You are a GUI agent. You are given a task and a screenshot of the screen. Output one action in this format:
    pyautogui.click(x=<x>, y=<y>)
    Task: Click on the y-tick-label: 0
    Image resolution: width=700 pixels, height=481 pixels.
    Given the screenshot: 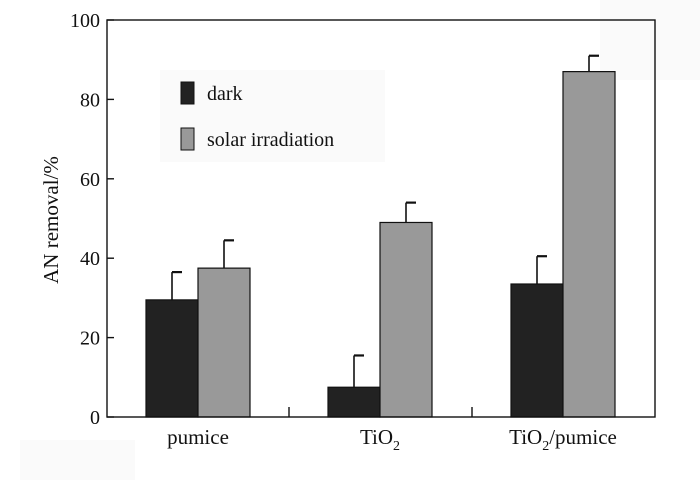 What is the action you would take?
    pyautogui.click(x=95, y=418)
    